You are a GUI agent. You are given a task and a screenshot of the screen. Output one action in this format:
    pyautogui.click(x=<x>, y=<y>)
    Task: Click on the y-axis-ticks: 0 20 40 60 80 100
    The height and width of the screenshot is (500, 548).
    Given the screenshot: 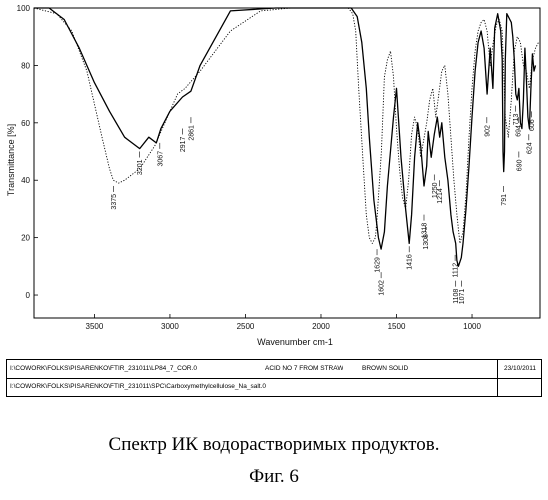 What is the action you would take?
    pyautogui.click(x=27, y=152)
    